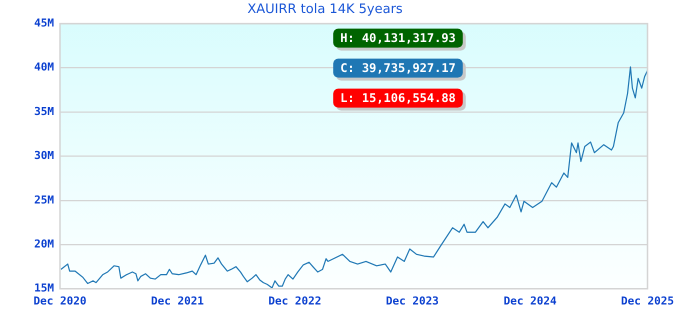 The width and height of the screenshot is (680, 320). What do you see at coordinates (530, 301) in the screenshot?
I see `x-tick-label: Dec 2024` at bounding box center [530, 301].